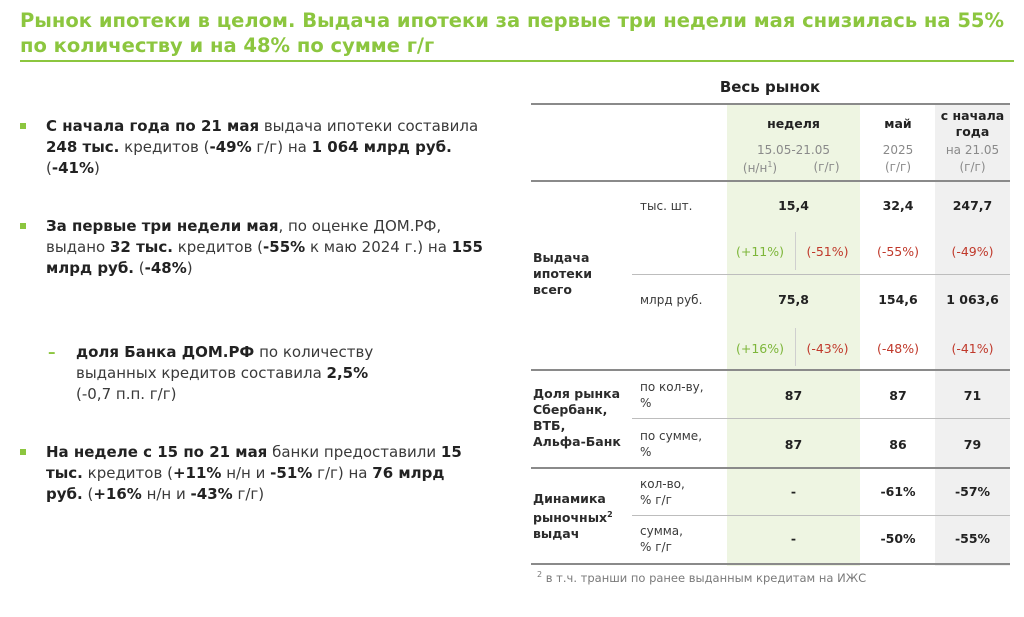 The width and height of the screenshot is (1024, 617). I want to click on header-ytd: с начала года, so click(972, 123).